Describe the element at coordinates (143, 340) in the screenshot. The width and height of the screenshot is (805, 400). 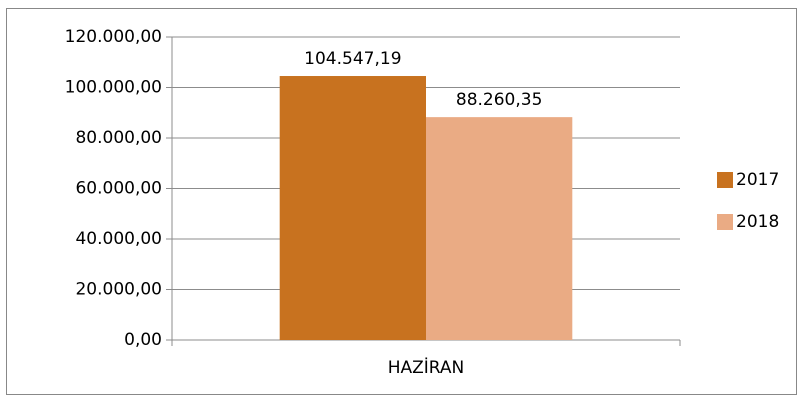
I see `y-tick-label: 0,00` at that location.